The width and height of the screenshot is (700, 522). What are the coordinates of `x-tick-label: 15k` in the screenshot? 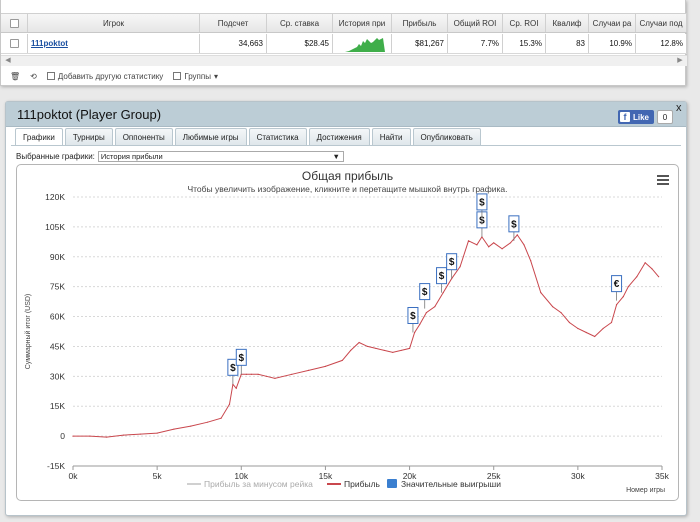 It's located at (326, 476).